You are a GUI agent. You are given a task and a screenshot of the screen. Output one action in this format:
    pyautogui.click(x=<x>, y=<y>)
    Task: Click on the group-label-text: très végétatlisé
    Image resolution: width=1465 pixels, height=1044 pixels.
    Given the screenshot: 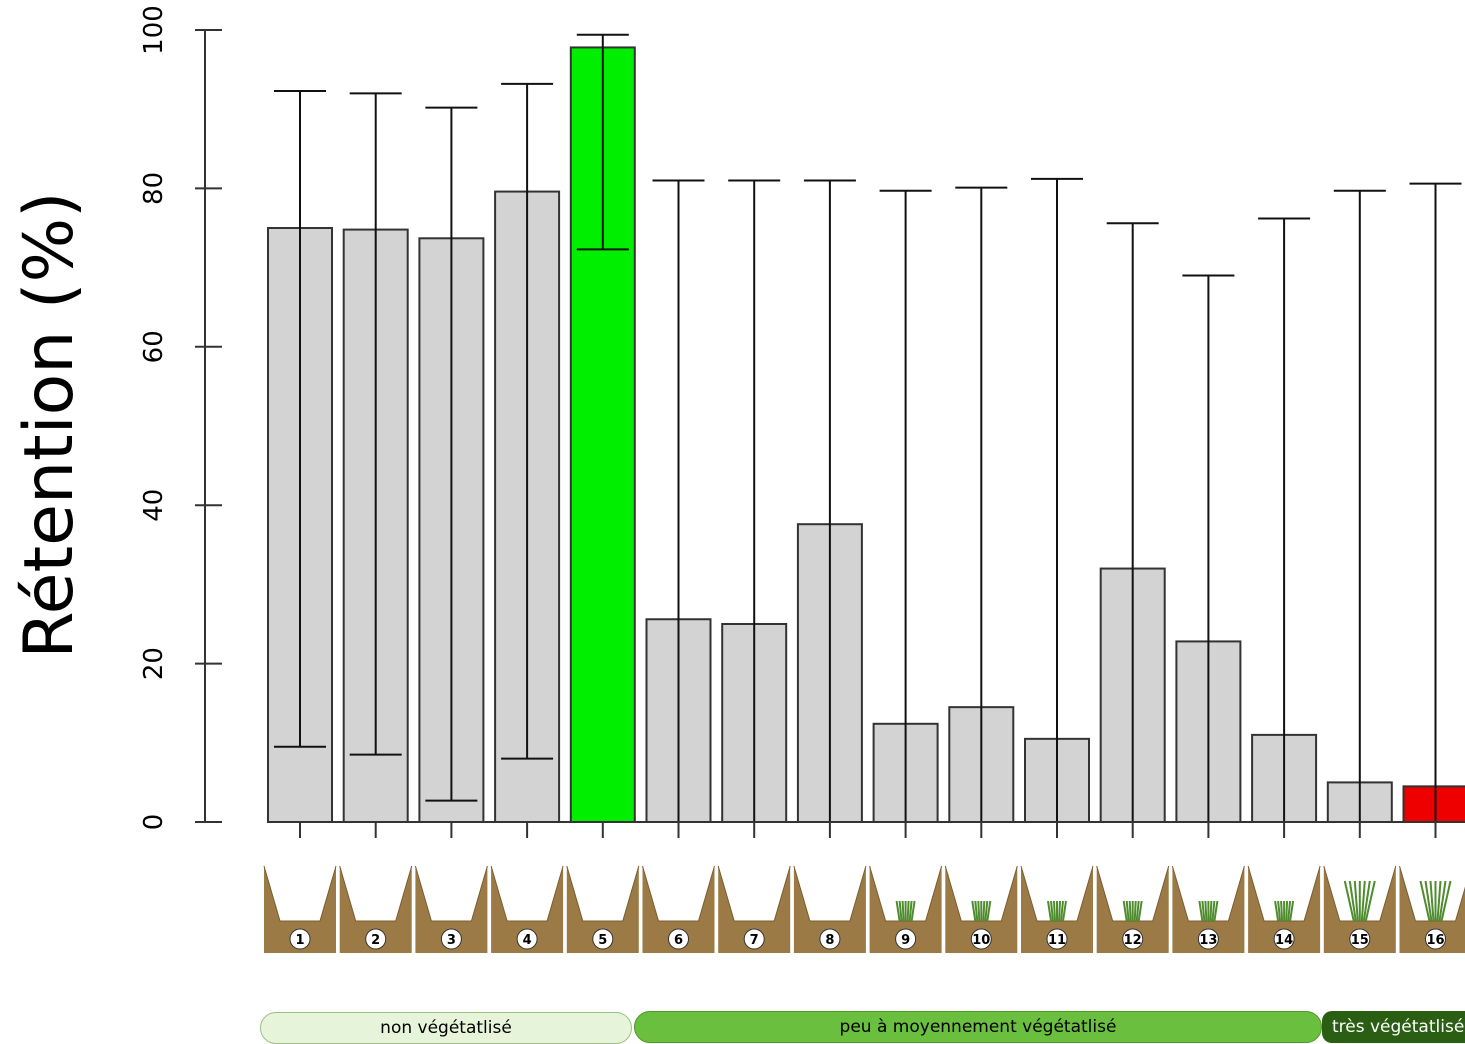 What is the action you would take?
    pyautogui.click(x=1398, y=1027)
    